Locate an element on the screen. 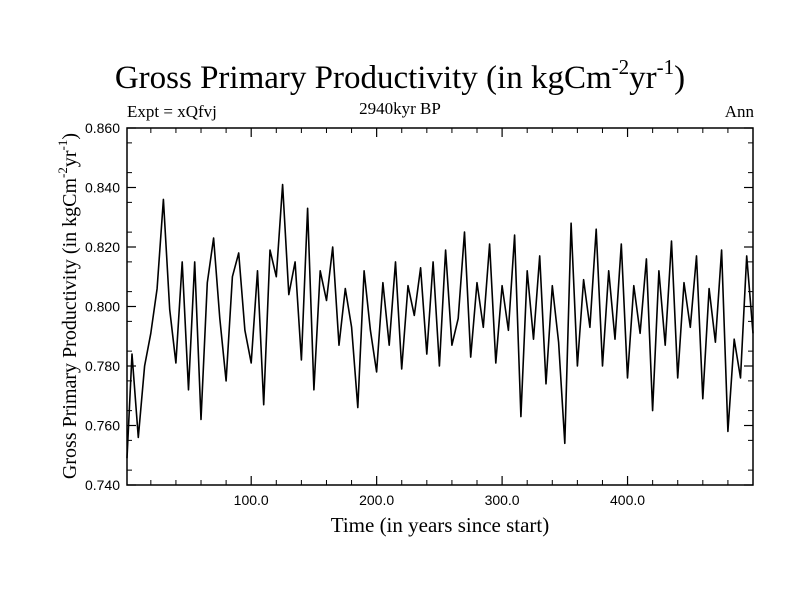  chart-subtitle-period: 2940kyr BP is located at coordinates (400, 108).